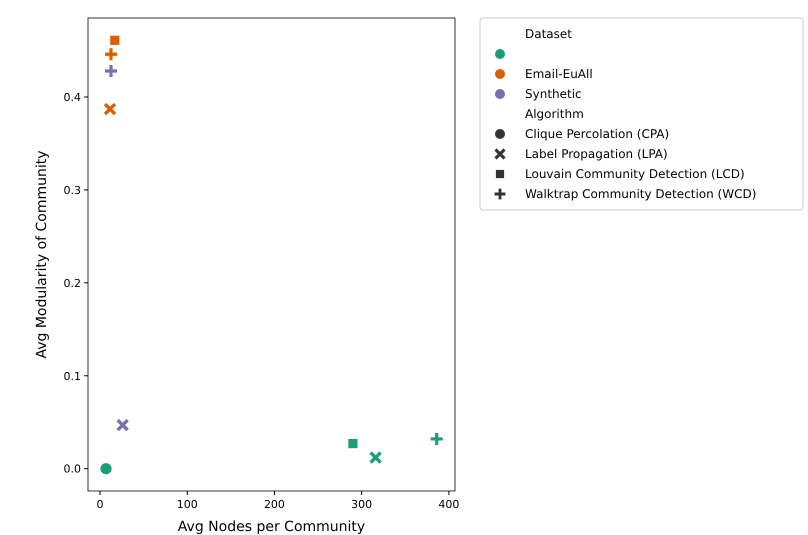  Describe the element at coordinates (72, 97) in the screenshot. I see `y-tick-label: 0.4` at that location.